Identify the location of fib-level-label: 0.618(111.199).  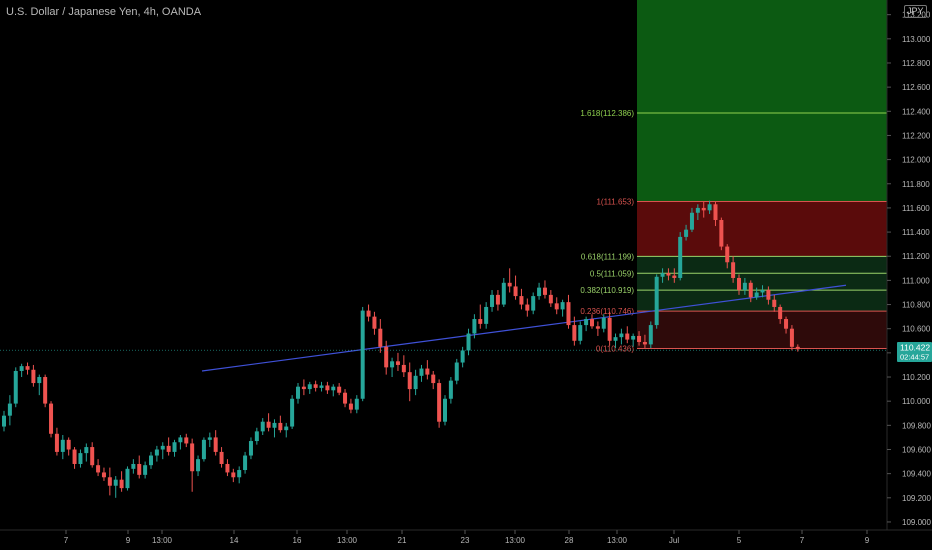
(607, 256).